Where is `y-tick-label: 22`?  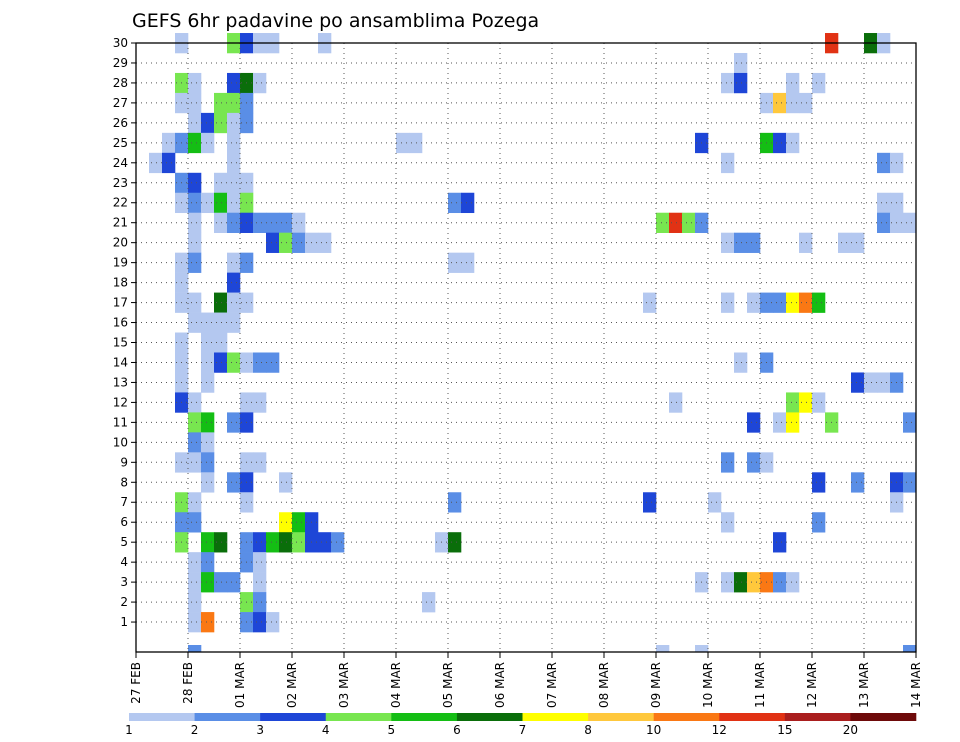 y-tick-label: 22 is located at coordinates (120, 203).